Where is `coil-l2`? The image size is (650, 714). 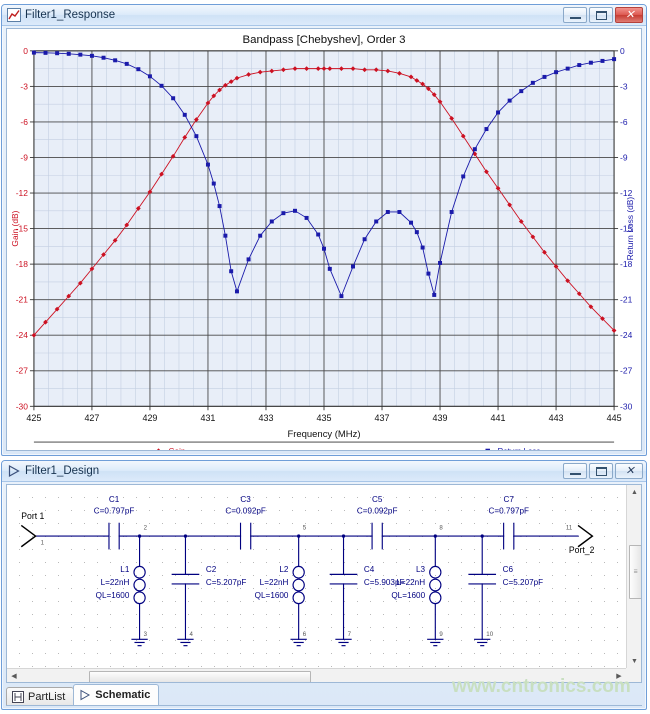 coil-l2 is located at coordinates (298, 585).